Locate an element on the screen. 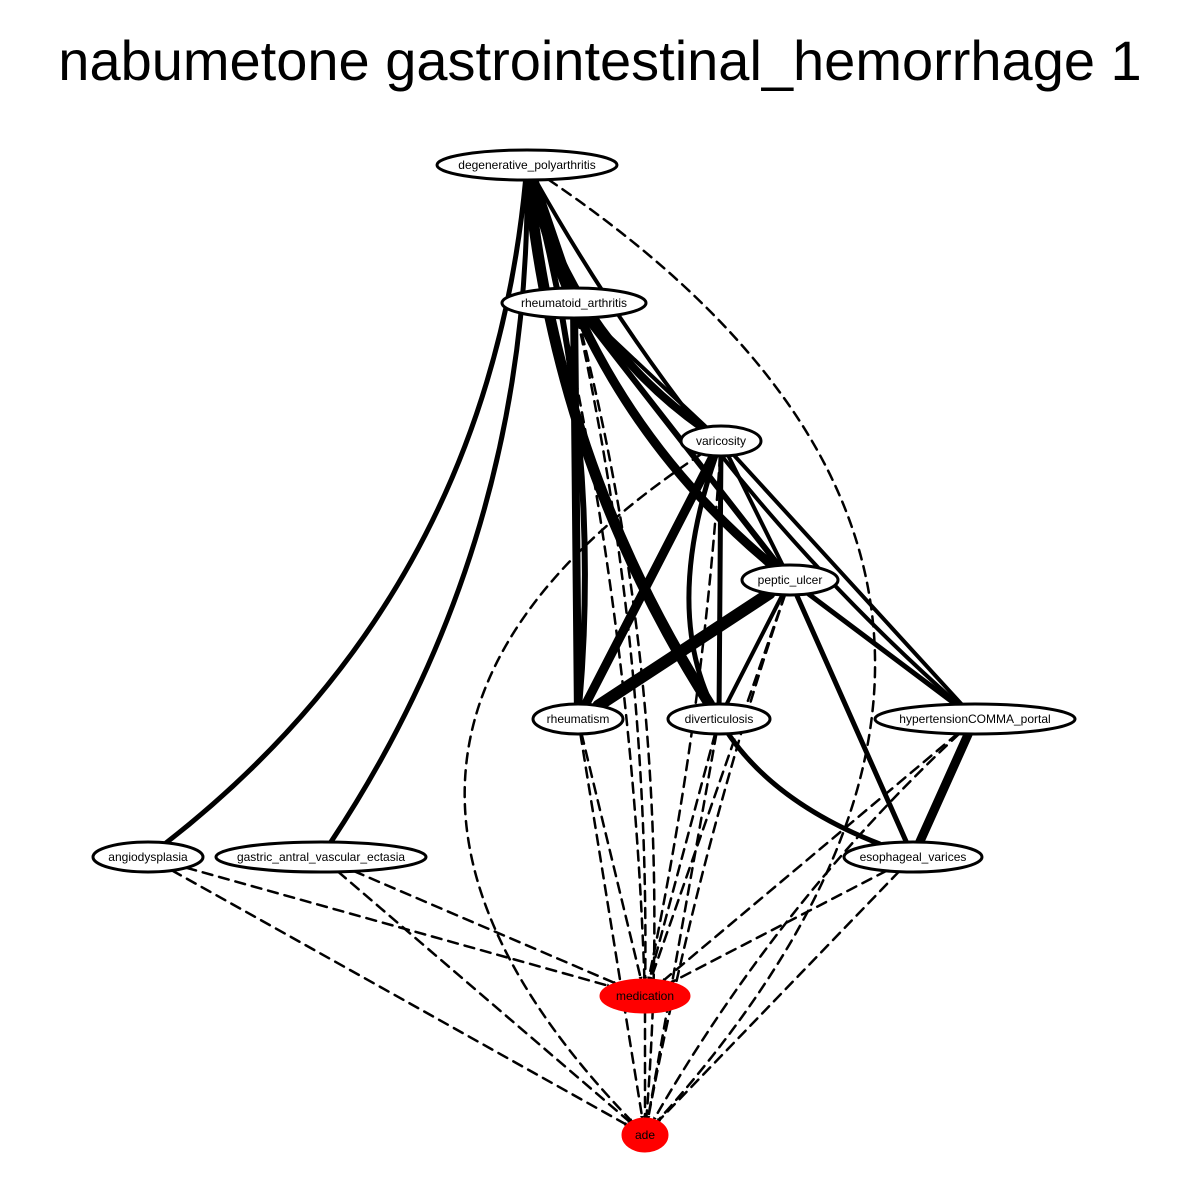 The width and height of the screenshot is (1200, 1200). node-esophageal_varices: esophageal_varices is located at coordinates (913, 857).